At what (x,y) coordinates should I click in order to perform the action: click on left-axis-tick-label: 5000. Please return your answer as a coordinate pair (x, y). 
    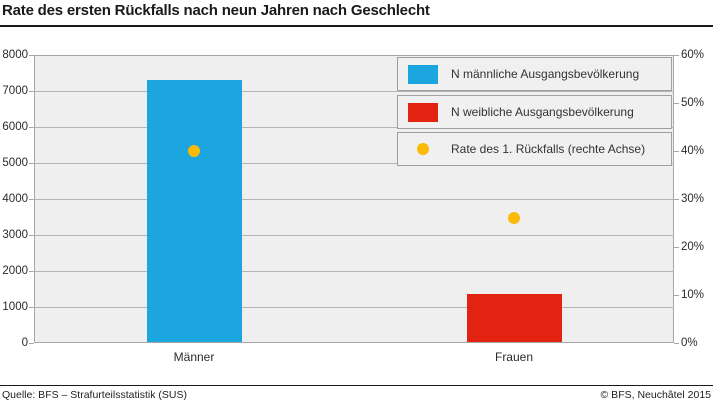
    Looking at the image, I should click on (15, 163).